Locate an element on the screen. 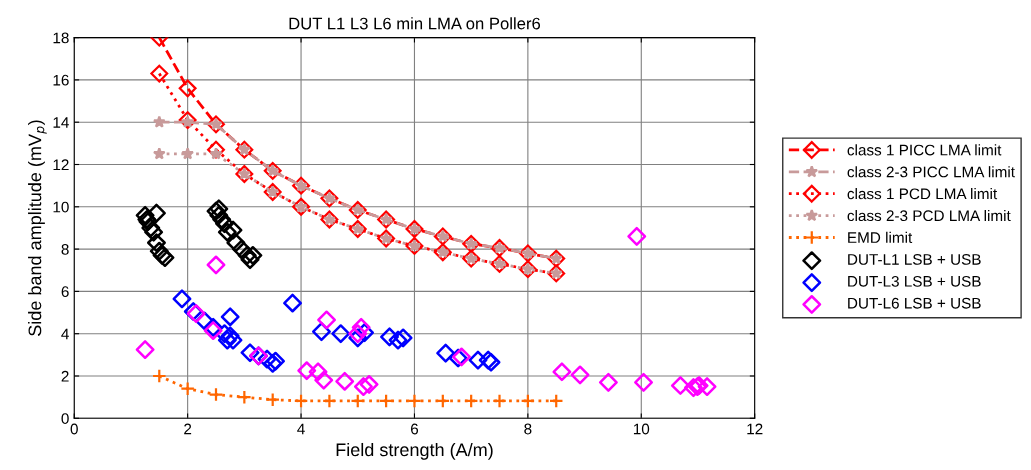 This screenshot has width=1031, height=470. legend-label: class 2-3 PCD LMA limit is located at coordinates (929, 215).